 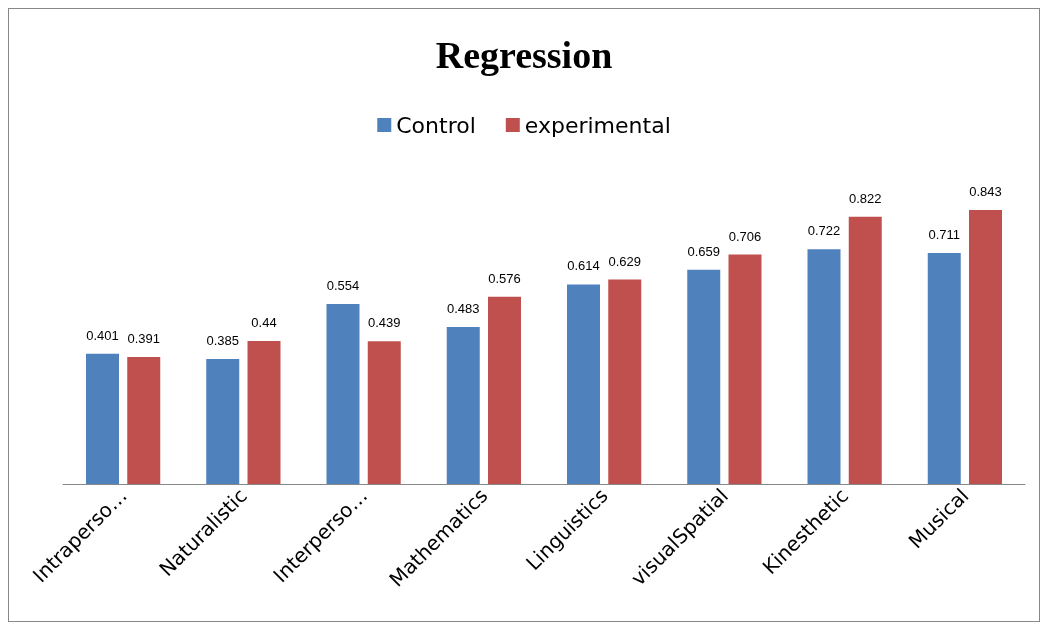 I want to click on chart-title: Regression, so click(x=524, y=55).